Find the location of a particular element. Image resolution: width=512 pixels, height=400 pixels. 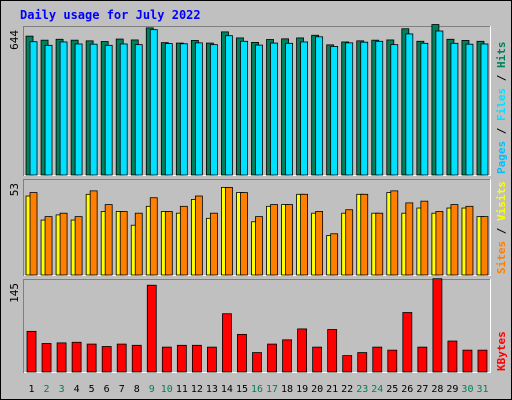

x-tick-label-12: 12 is located at coordinates (197, 389).